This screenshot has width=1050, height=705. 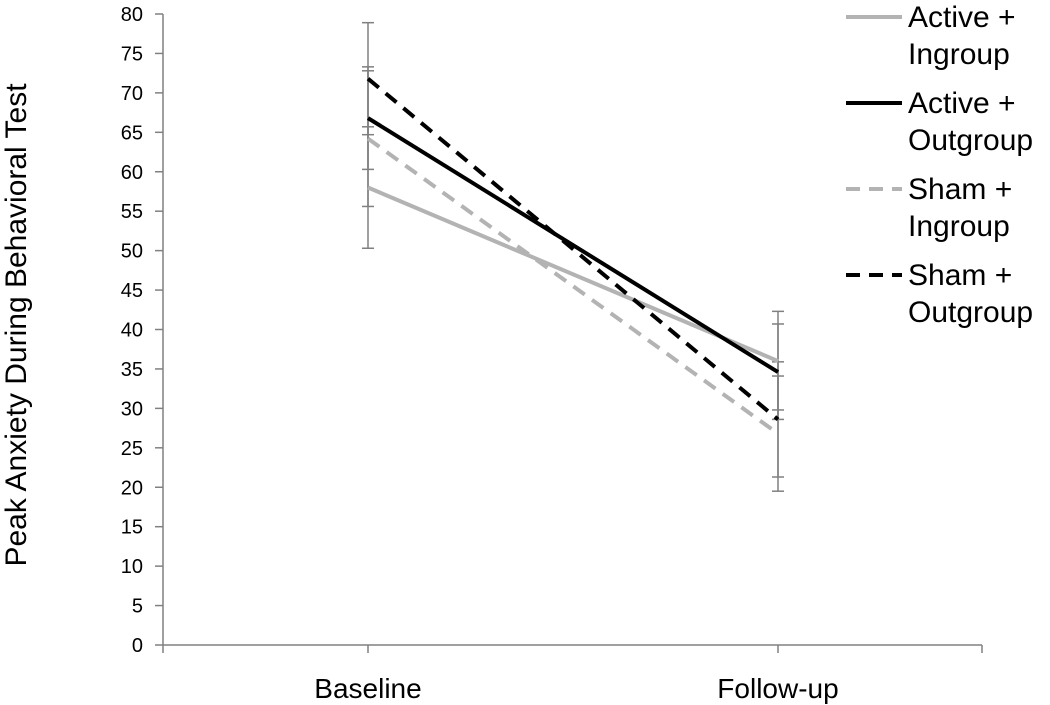 What do you see at coordinates (939, 122) in the screenshot?
I see `legend-entry: Active + Outgroup` at bounding box center [939, 122].